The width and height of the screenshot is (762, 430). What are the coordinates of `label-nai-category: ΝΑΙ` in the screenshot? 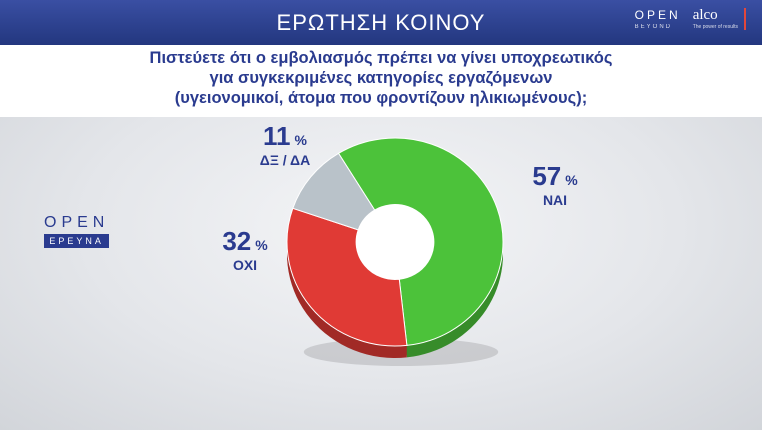 It's located at (555, 200).